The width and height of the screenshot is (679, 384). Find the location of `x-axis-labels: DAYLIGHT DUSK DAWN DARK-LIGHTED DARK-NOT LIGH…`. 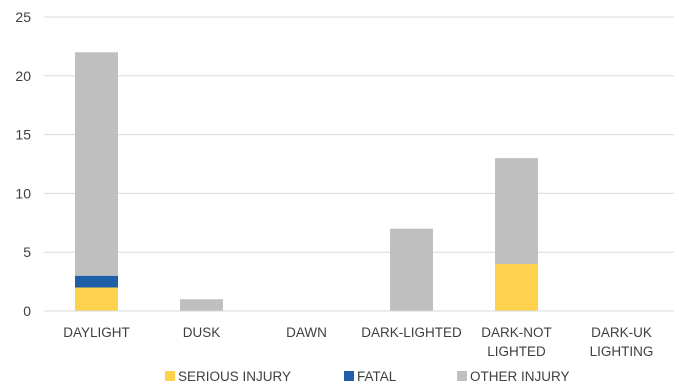

x-axis-labels: DAYLIGHT DUSK DAWN DARK-LIGHTED DARK-NOT LIGH… is located at coordinates (358, 342).